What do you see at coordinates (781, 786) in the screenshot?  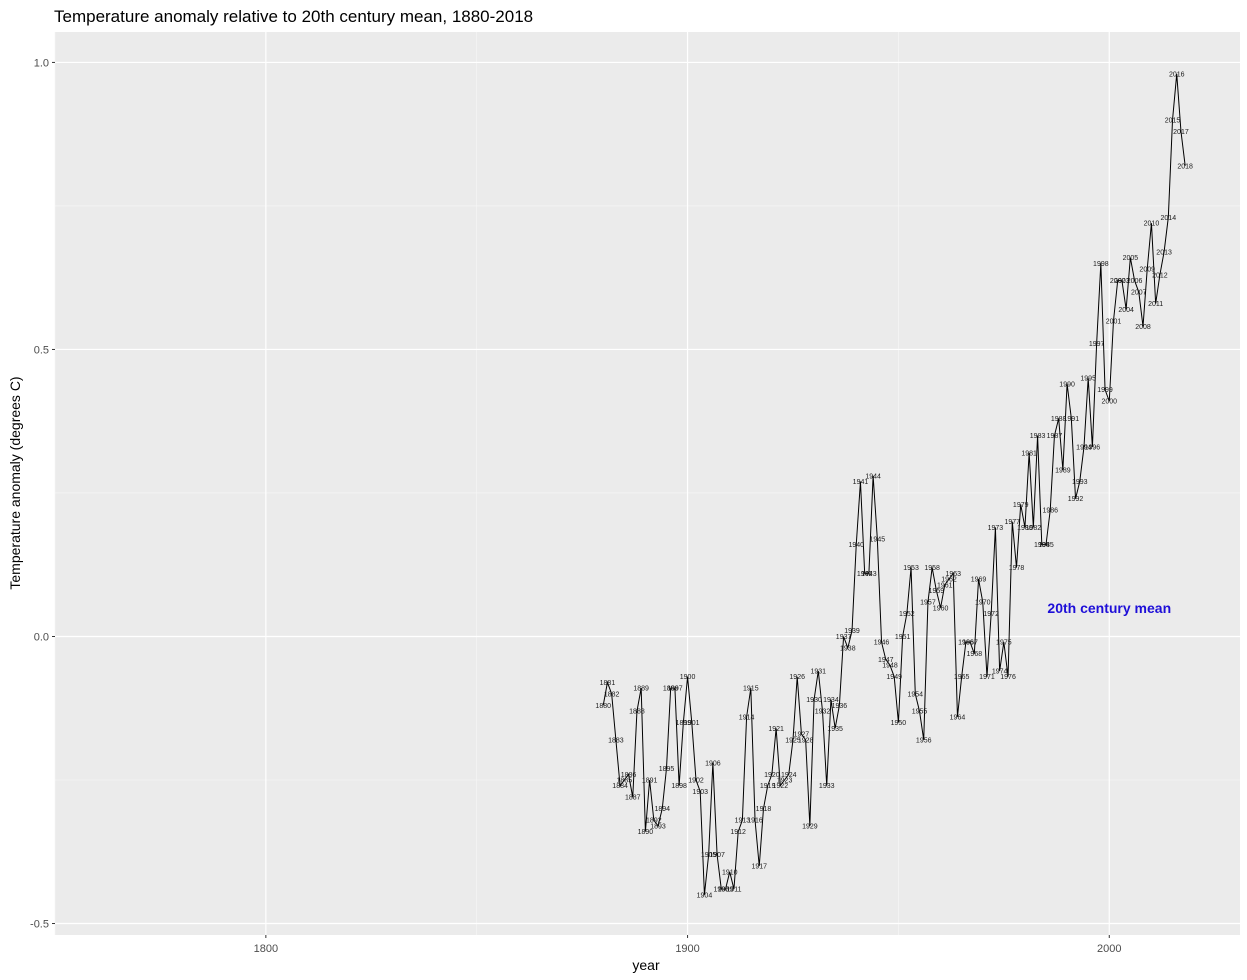 I see `point-label: 1922` at bounding box center [781, 786].